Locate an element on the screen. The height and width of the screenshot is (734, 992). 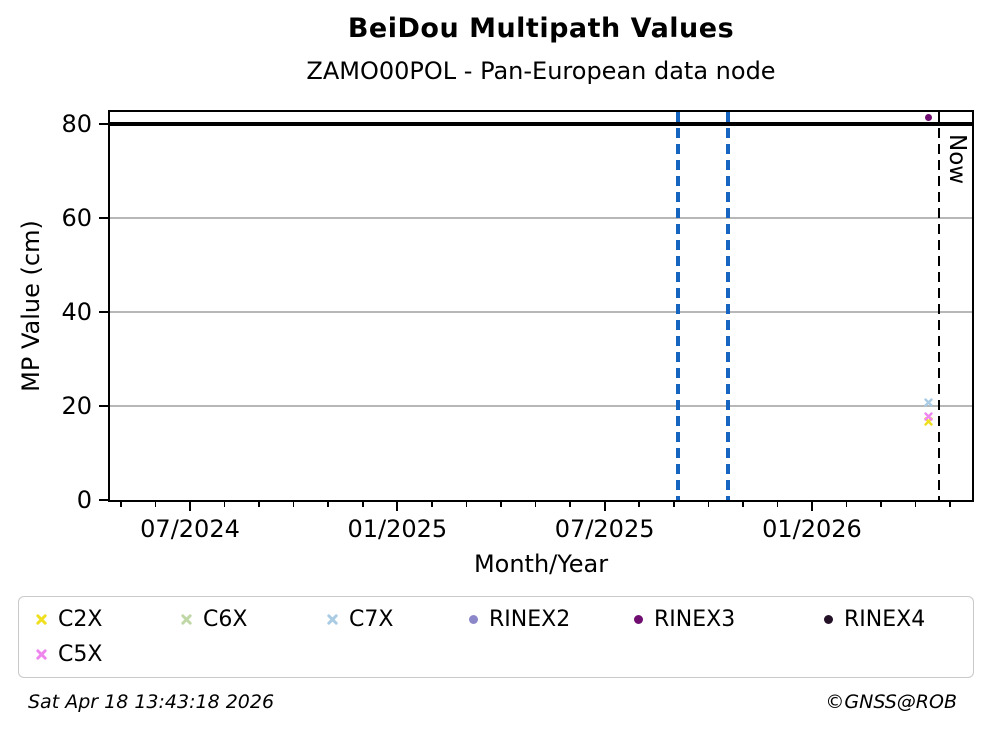
chart-title: BeiDou Multipath Values is located at coordinates (541, 28).